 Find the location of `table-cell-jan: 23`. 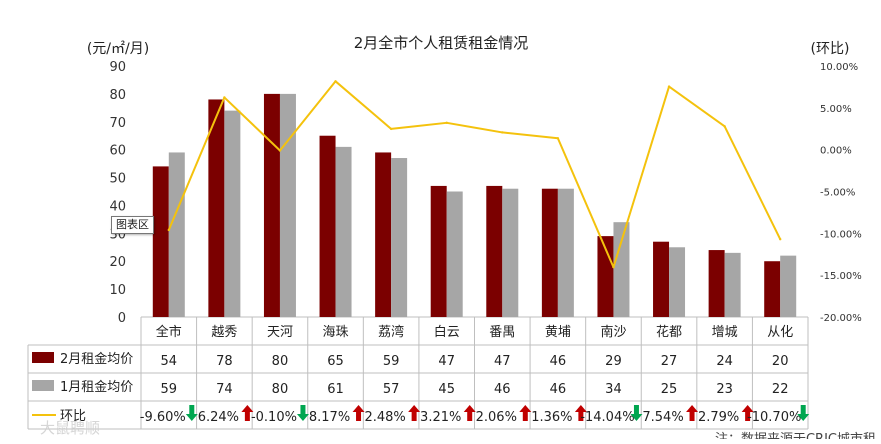

table-cell-jan: 23 is located at coordinates (724, 389).